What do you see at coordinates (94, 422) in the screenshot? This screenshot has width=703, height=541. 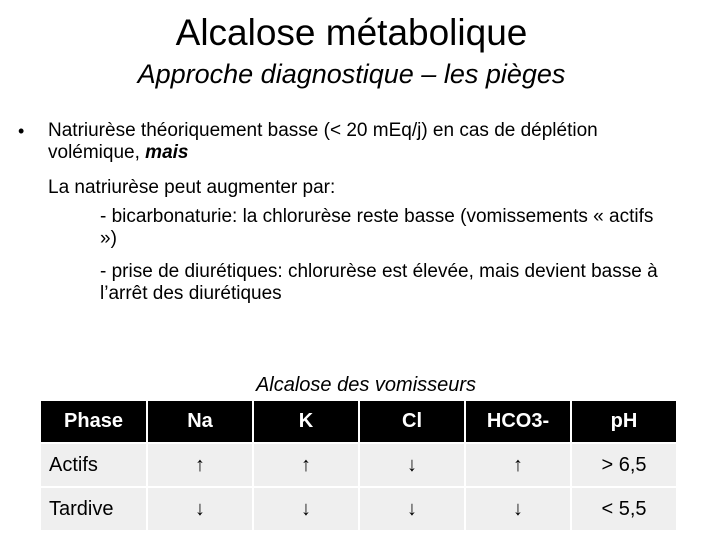 I see `header-phase: Phase` at bounding box center [94, 422].